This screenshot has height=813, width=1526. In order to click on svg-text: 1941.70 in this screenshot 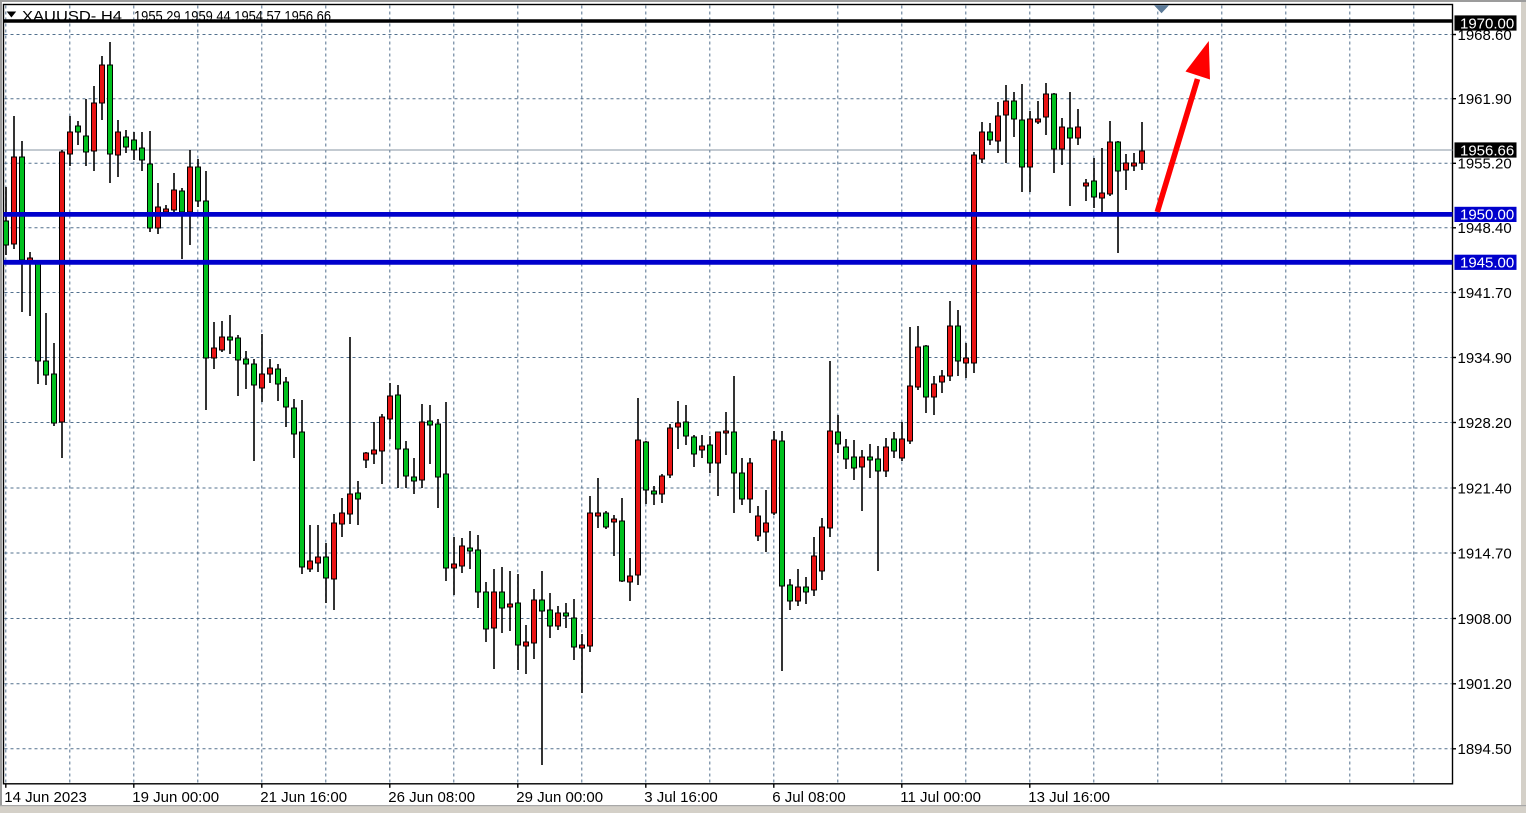, I will do `click(1485, 293)`.